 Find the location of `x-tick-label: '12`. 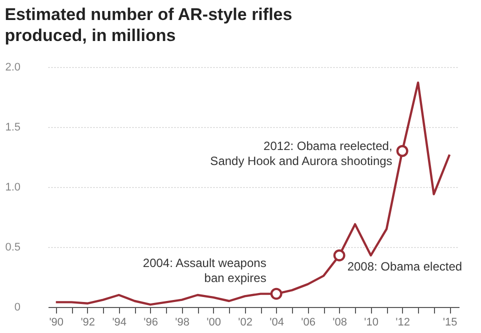

x-tick-label: '12 is located at coordinates (403, 322).